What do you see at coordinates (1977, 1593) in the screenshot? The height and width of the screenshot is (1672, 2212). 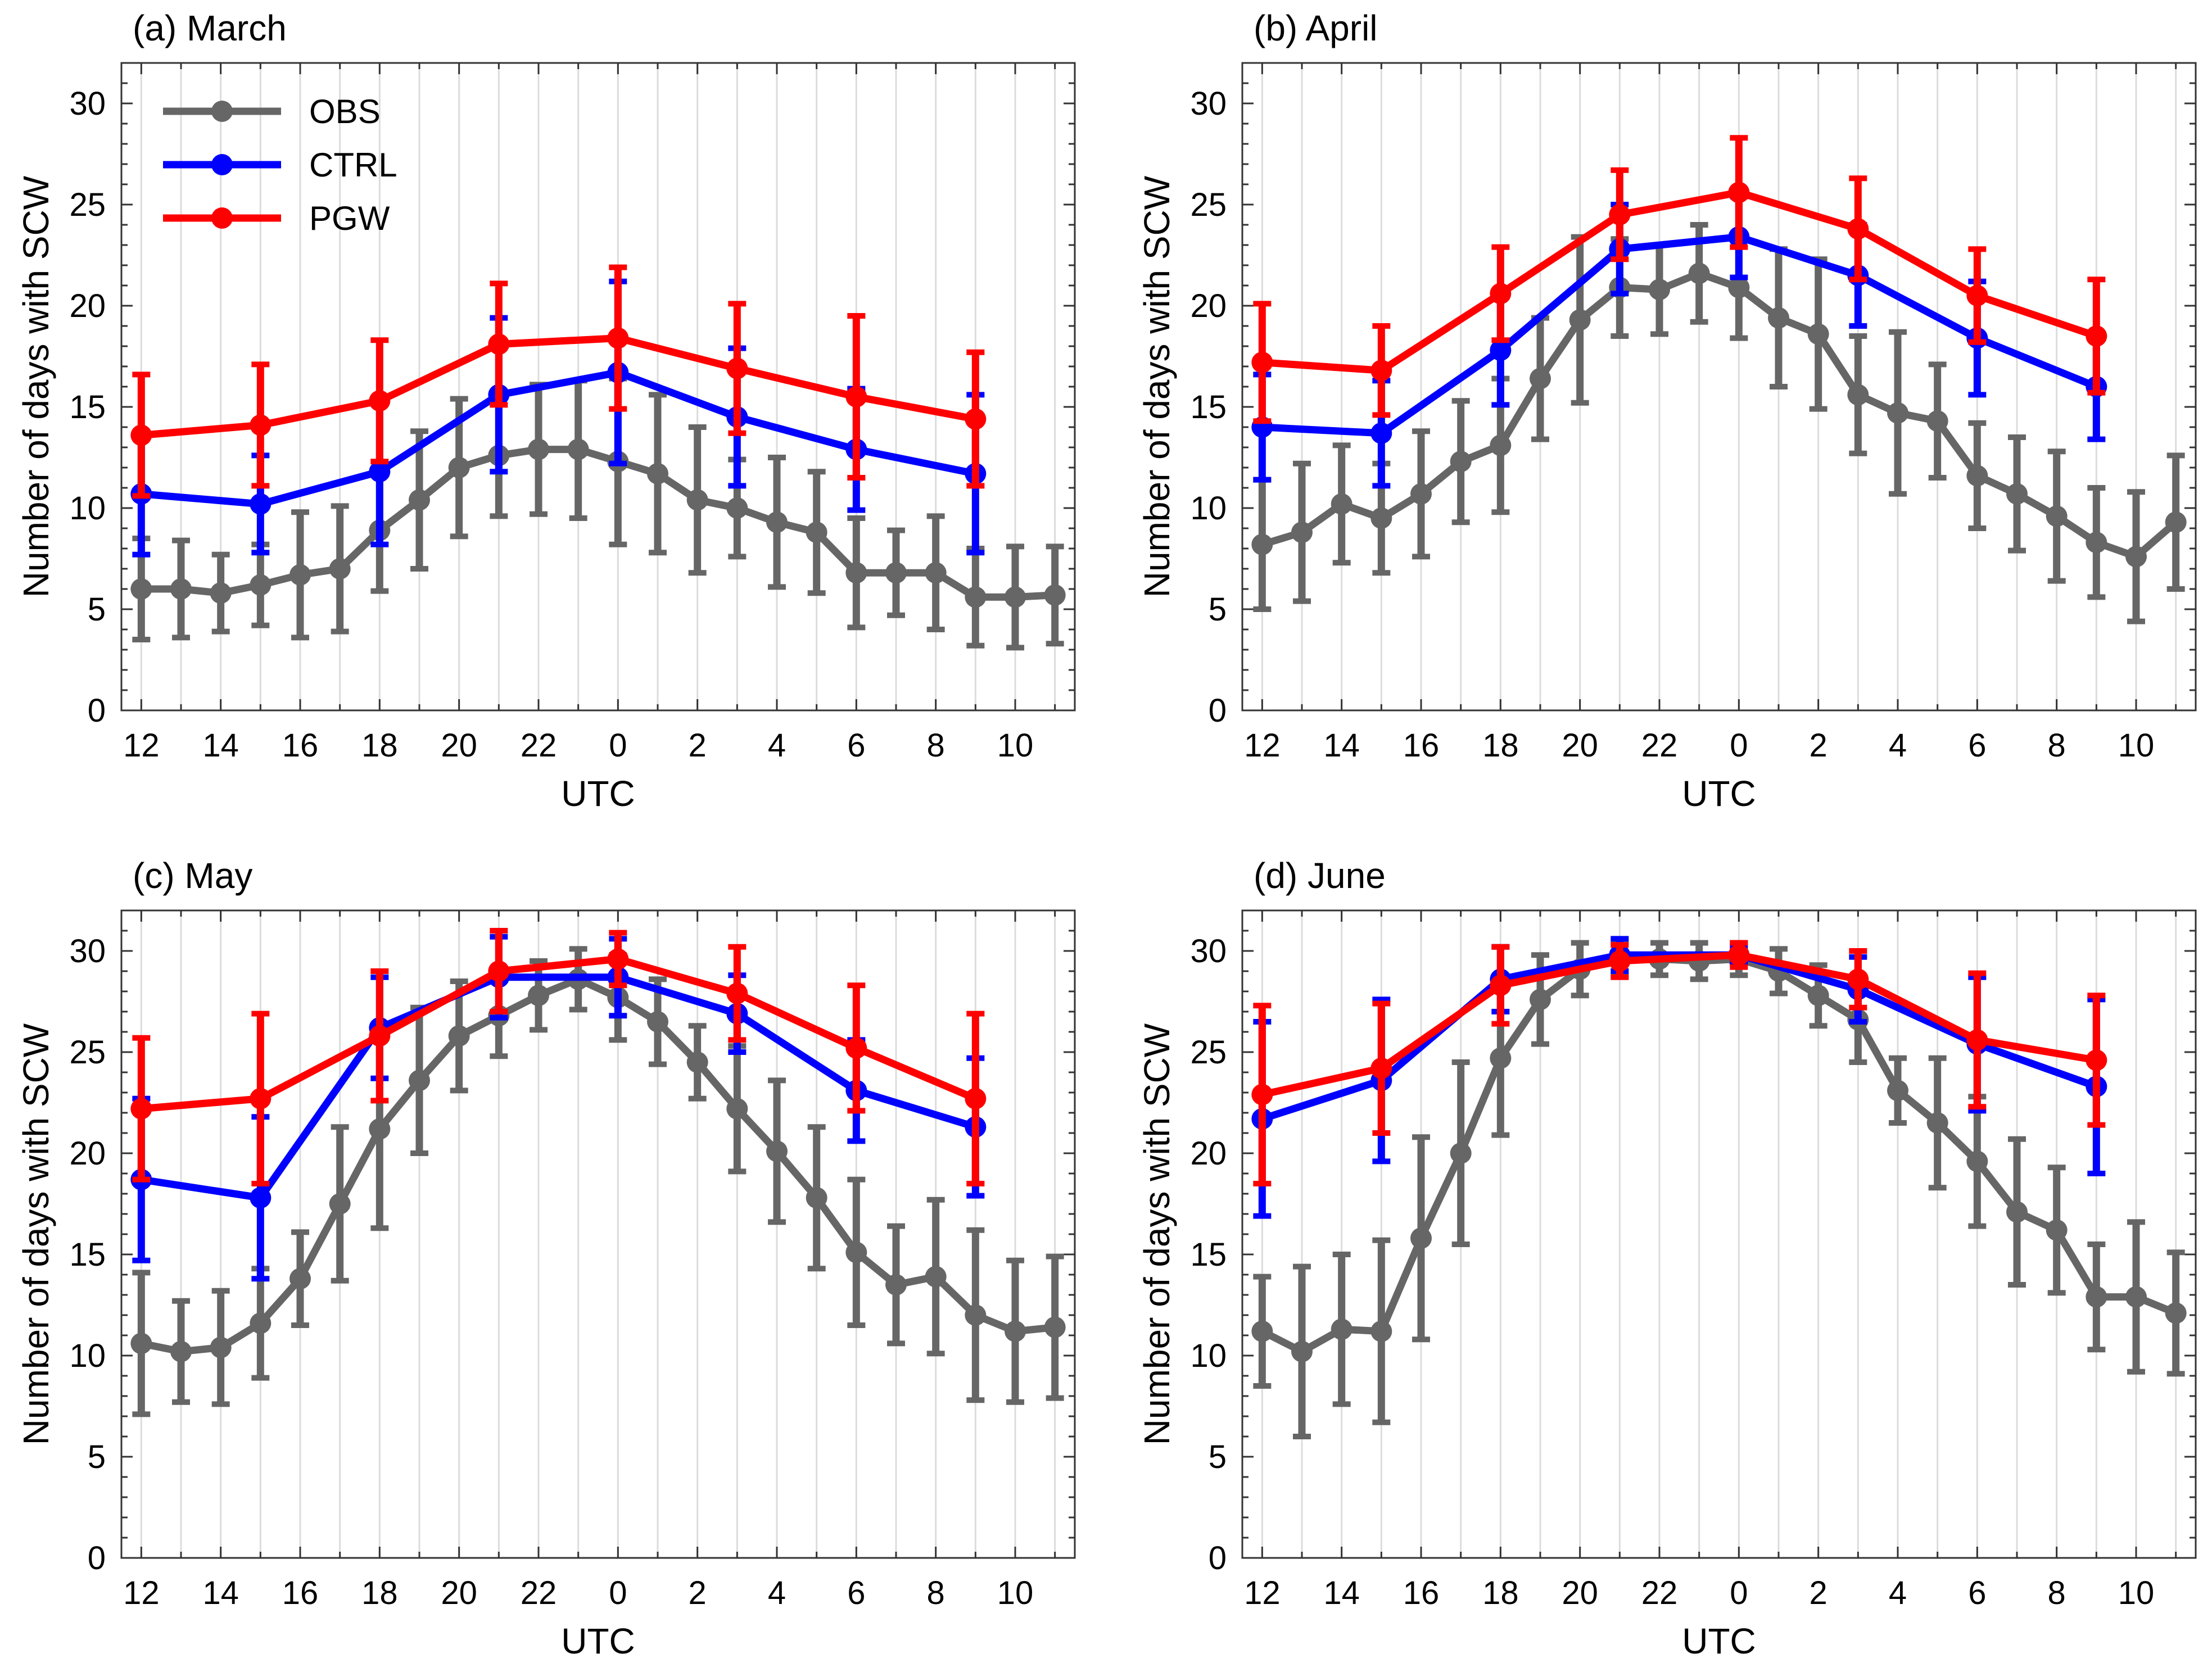 I see `x-tick-label: 6` at bounding box center [1977, 1593].